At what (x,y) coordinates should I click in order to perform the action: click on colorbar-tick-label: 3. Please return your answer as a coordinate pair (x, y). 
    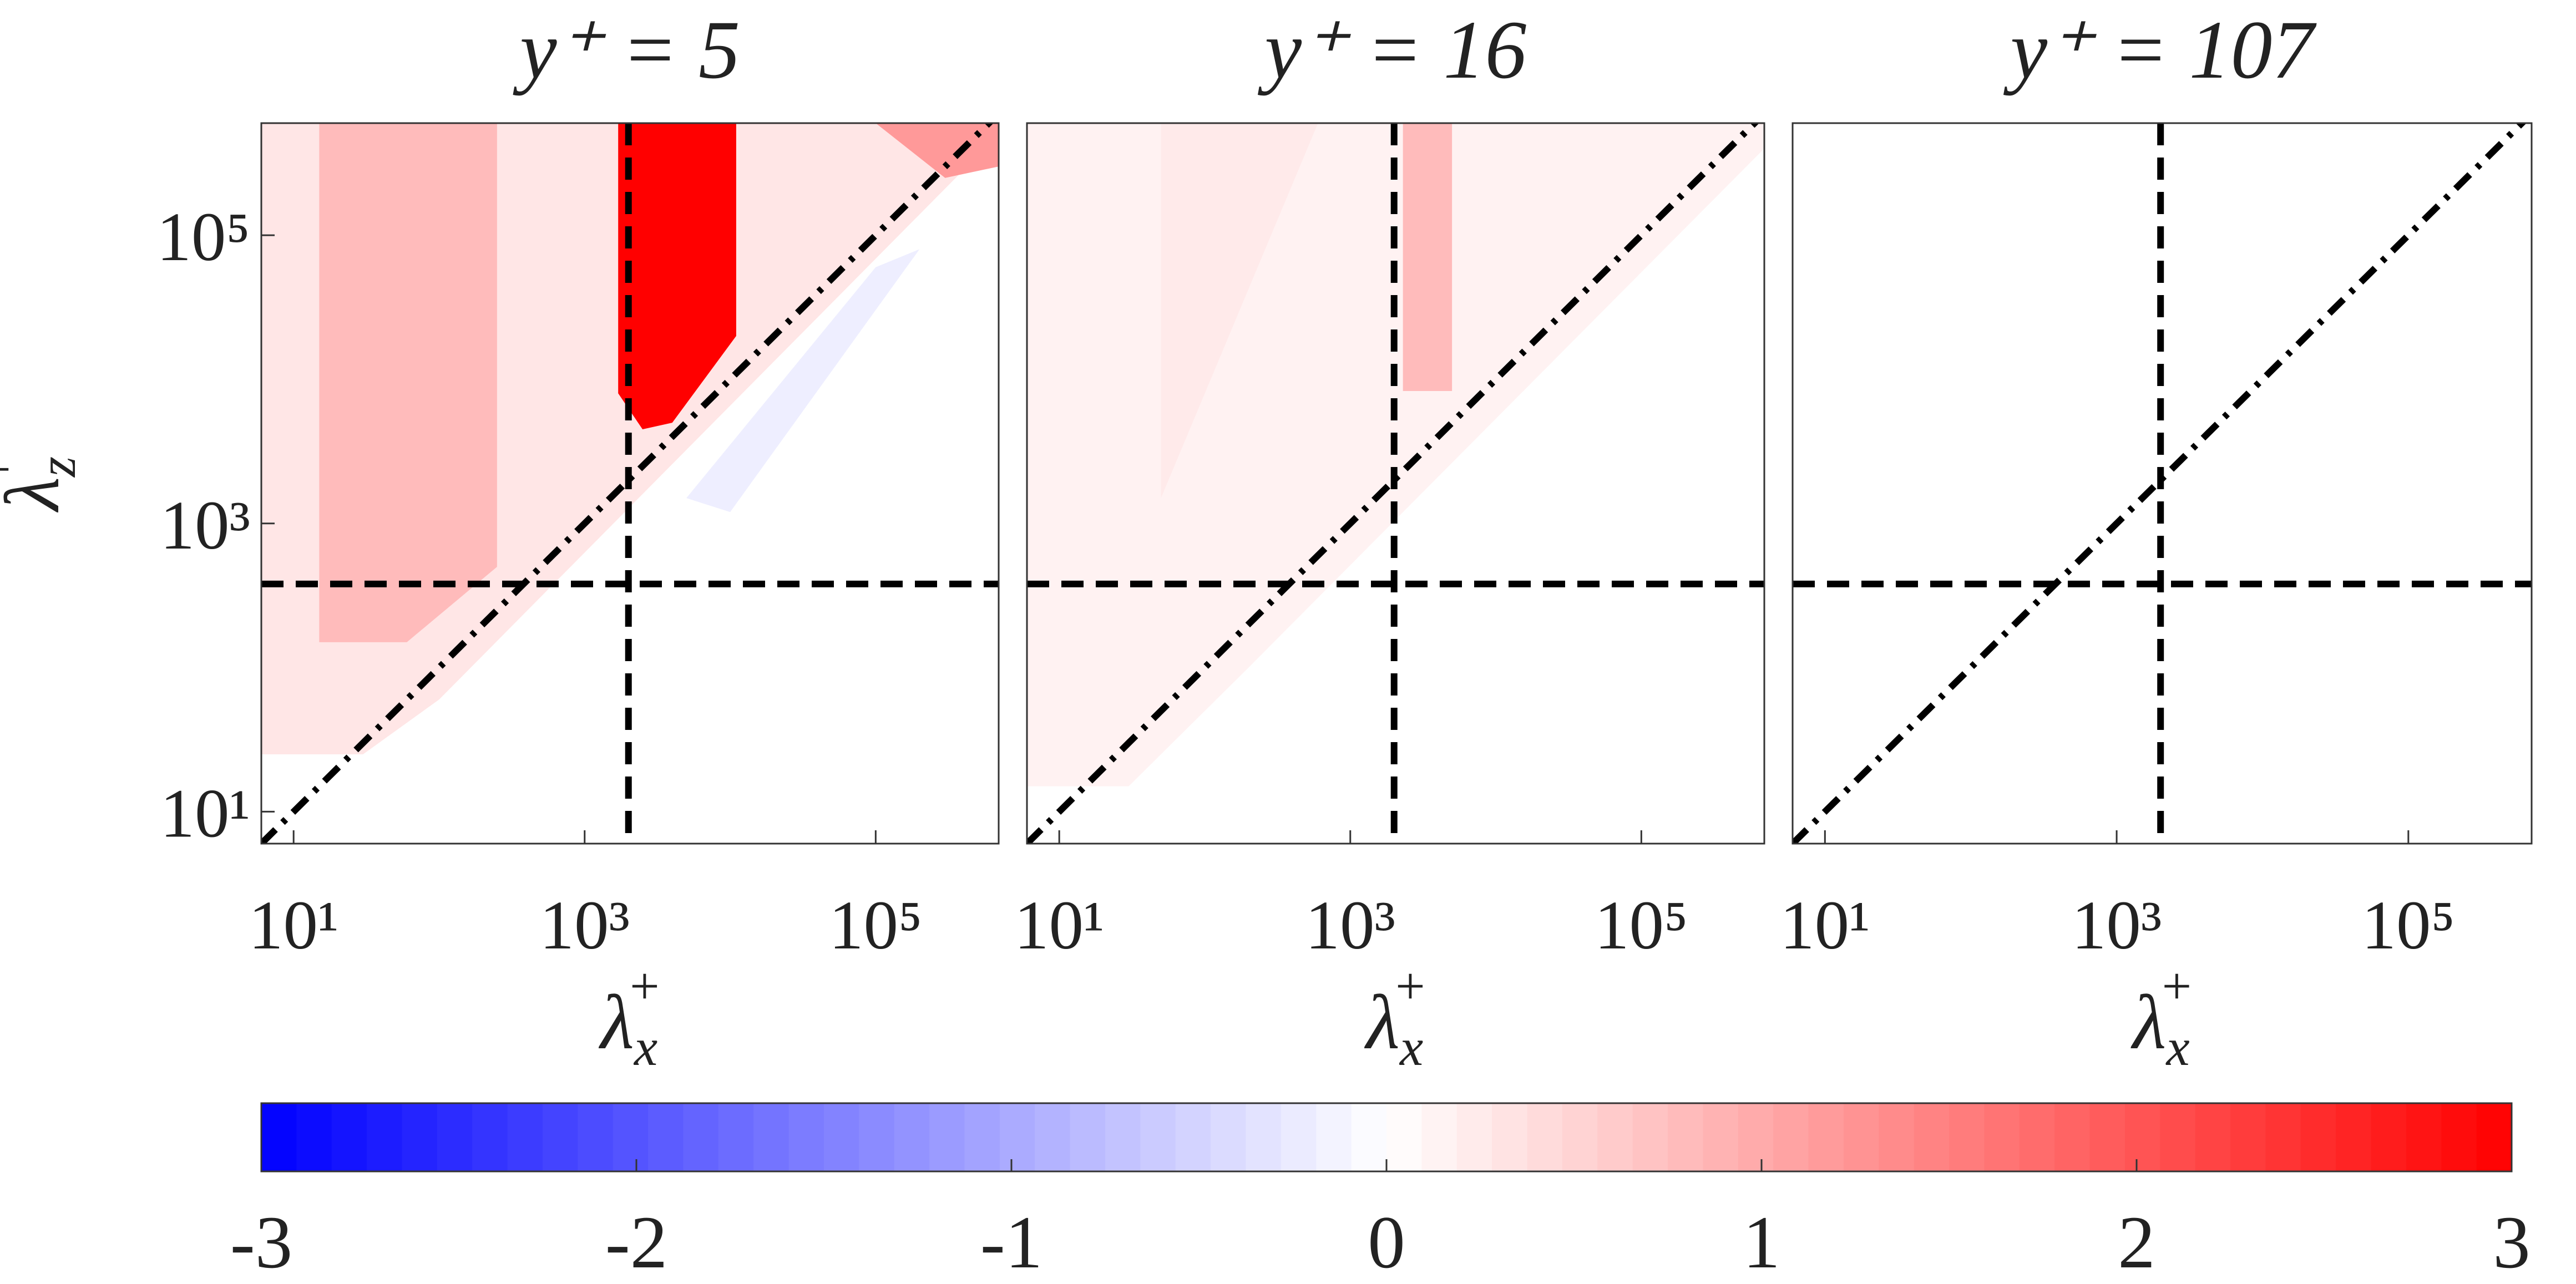
    Looking at the image, I should click on (2512, 1242).